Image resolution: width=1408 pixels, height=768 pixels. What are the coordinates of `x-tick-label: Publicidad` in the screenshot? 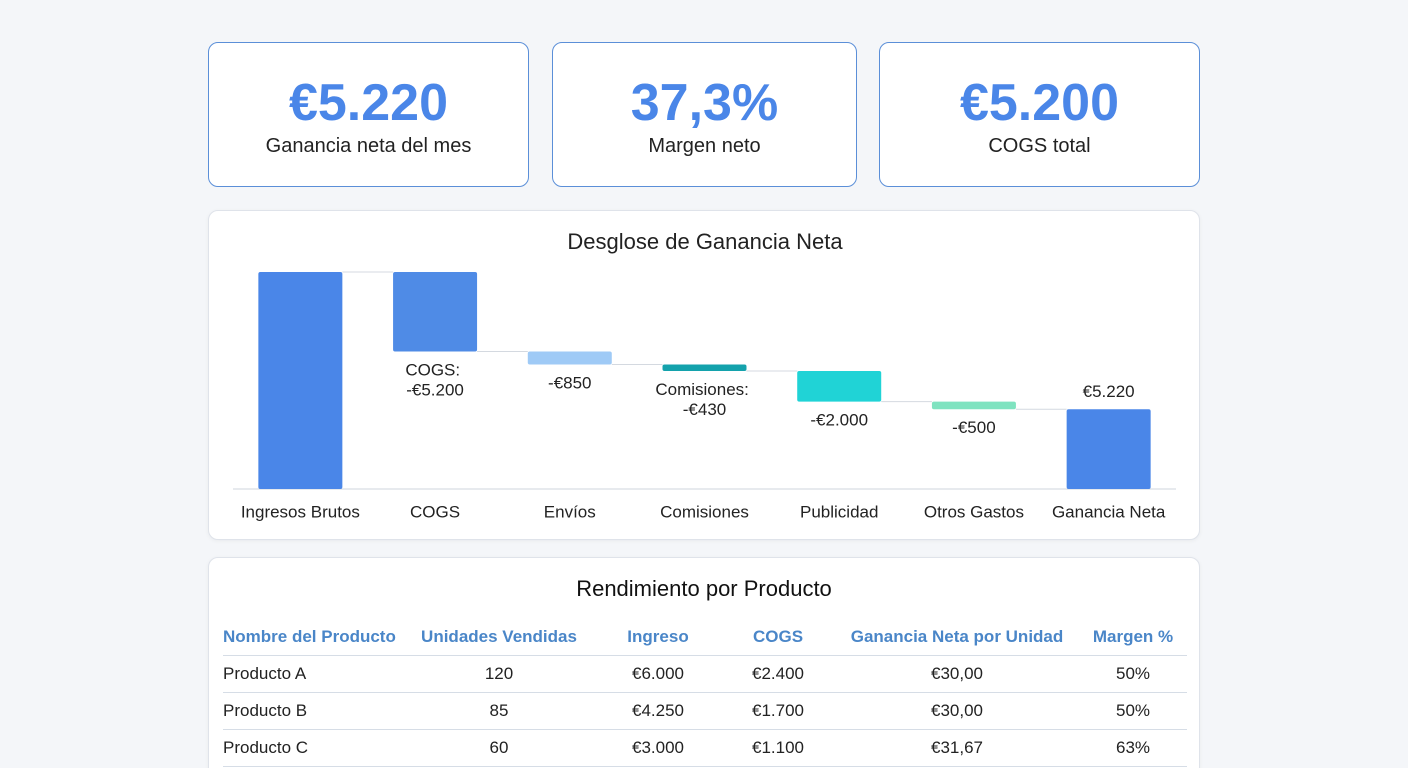 It's located at (839, 511).